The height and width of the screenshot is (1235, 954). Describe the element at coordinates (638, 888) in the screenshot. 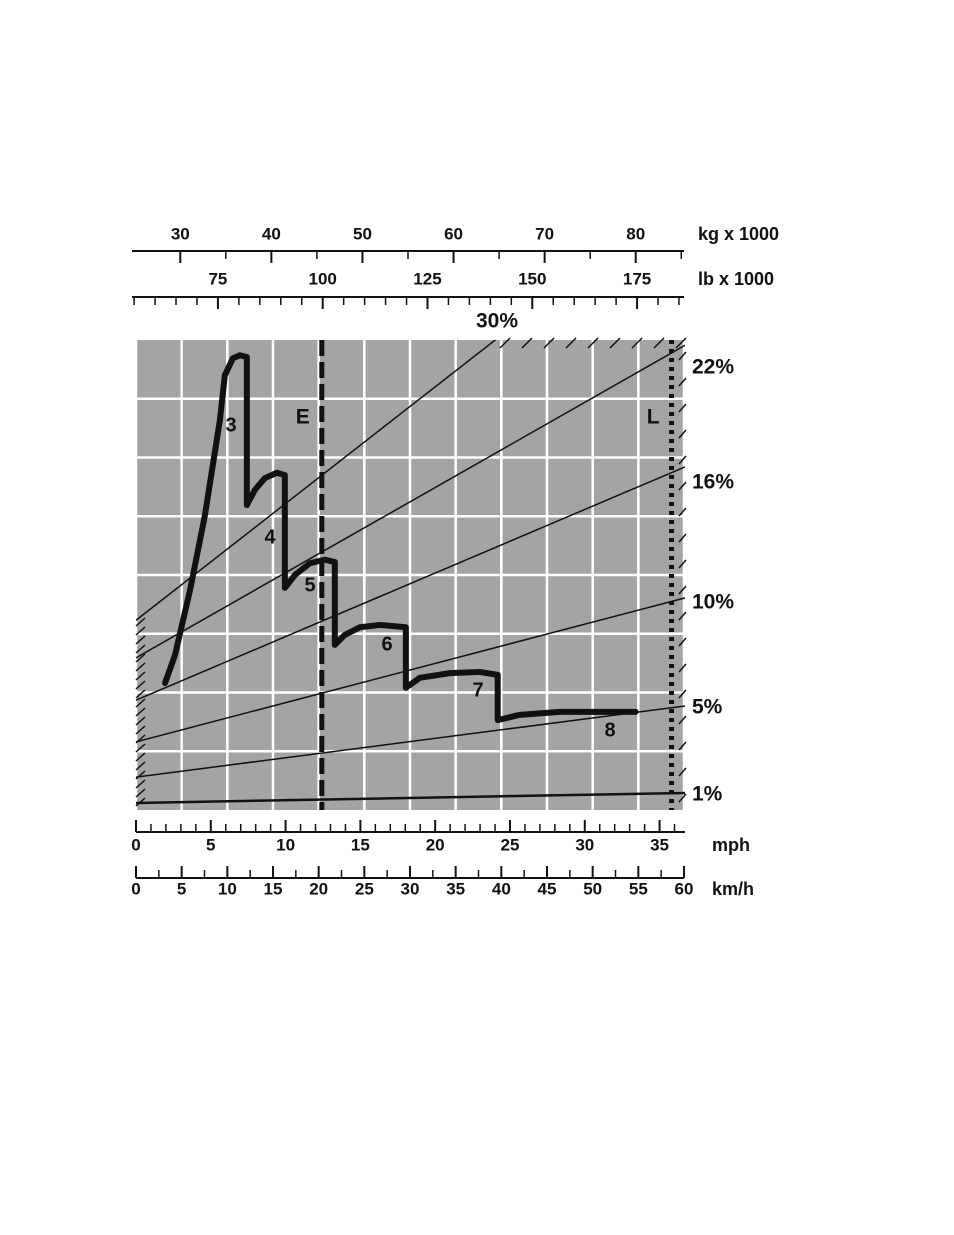

I see `tick-label: 55` at that location.